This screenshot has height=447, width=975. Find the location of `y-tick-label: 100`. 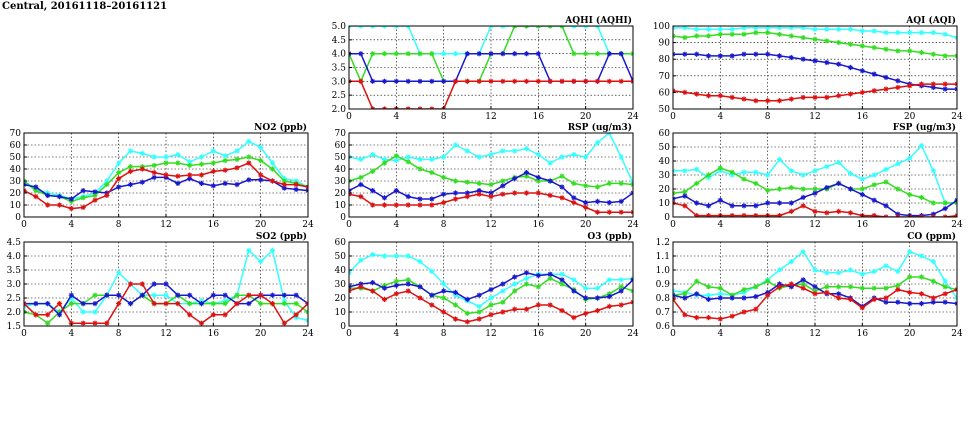

y-tick-label: 100 is located at coordinates (661, 27).